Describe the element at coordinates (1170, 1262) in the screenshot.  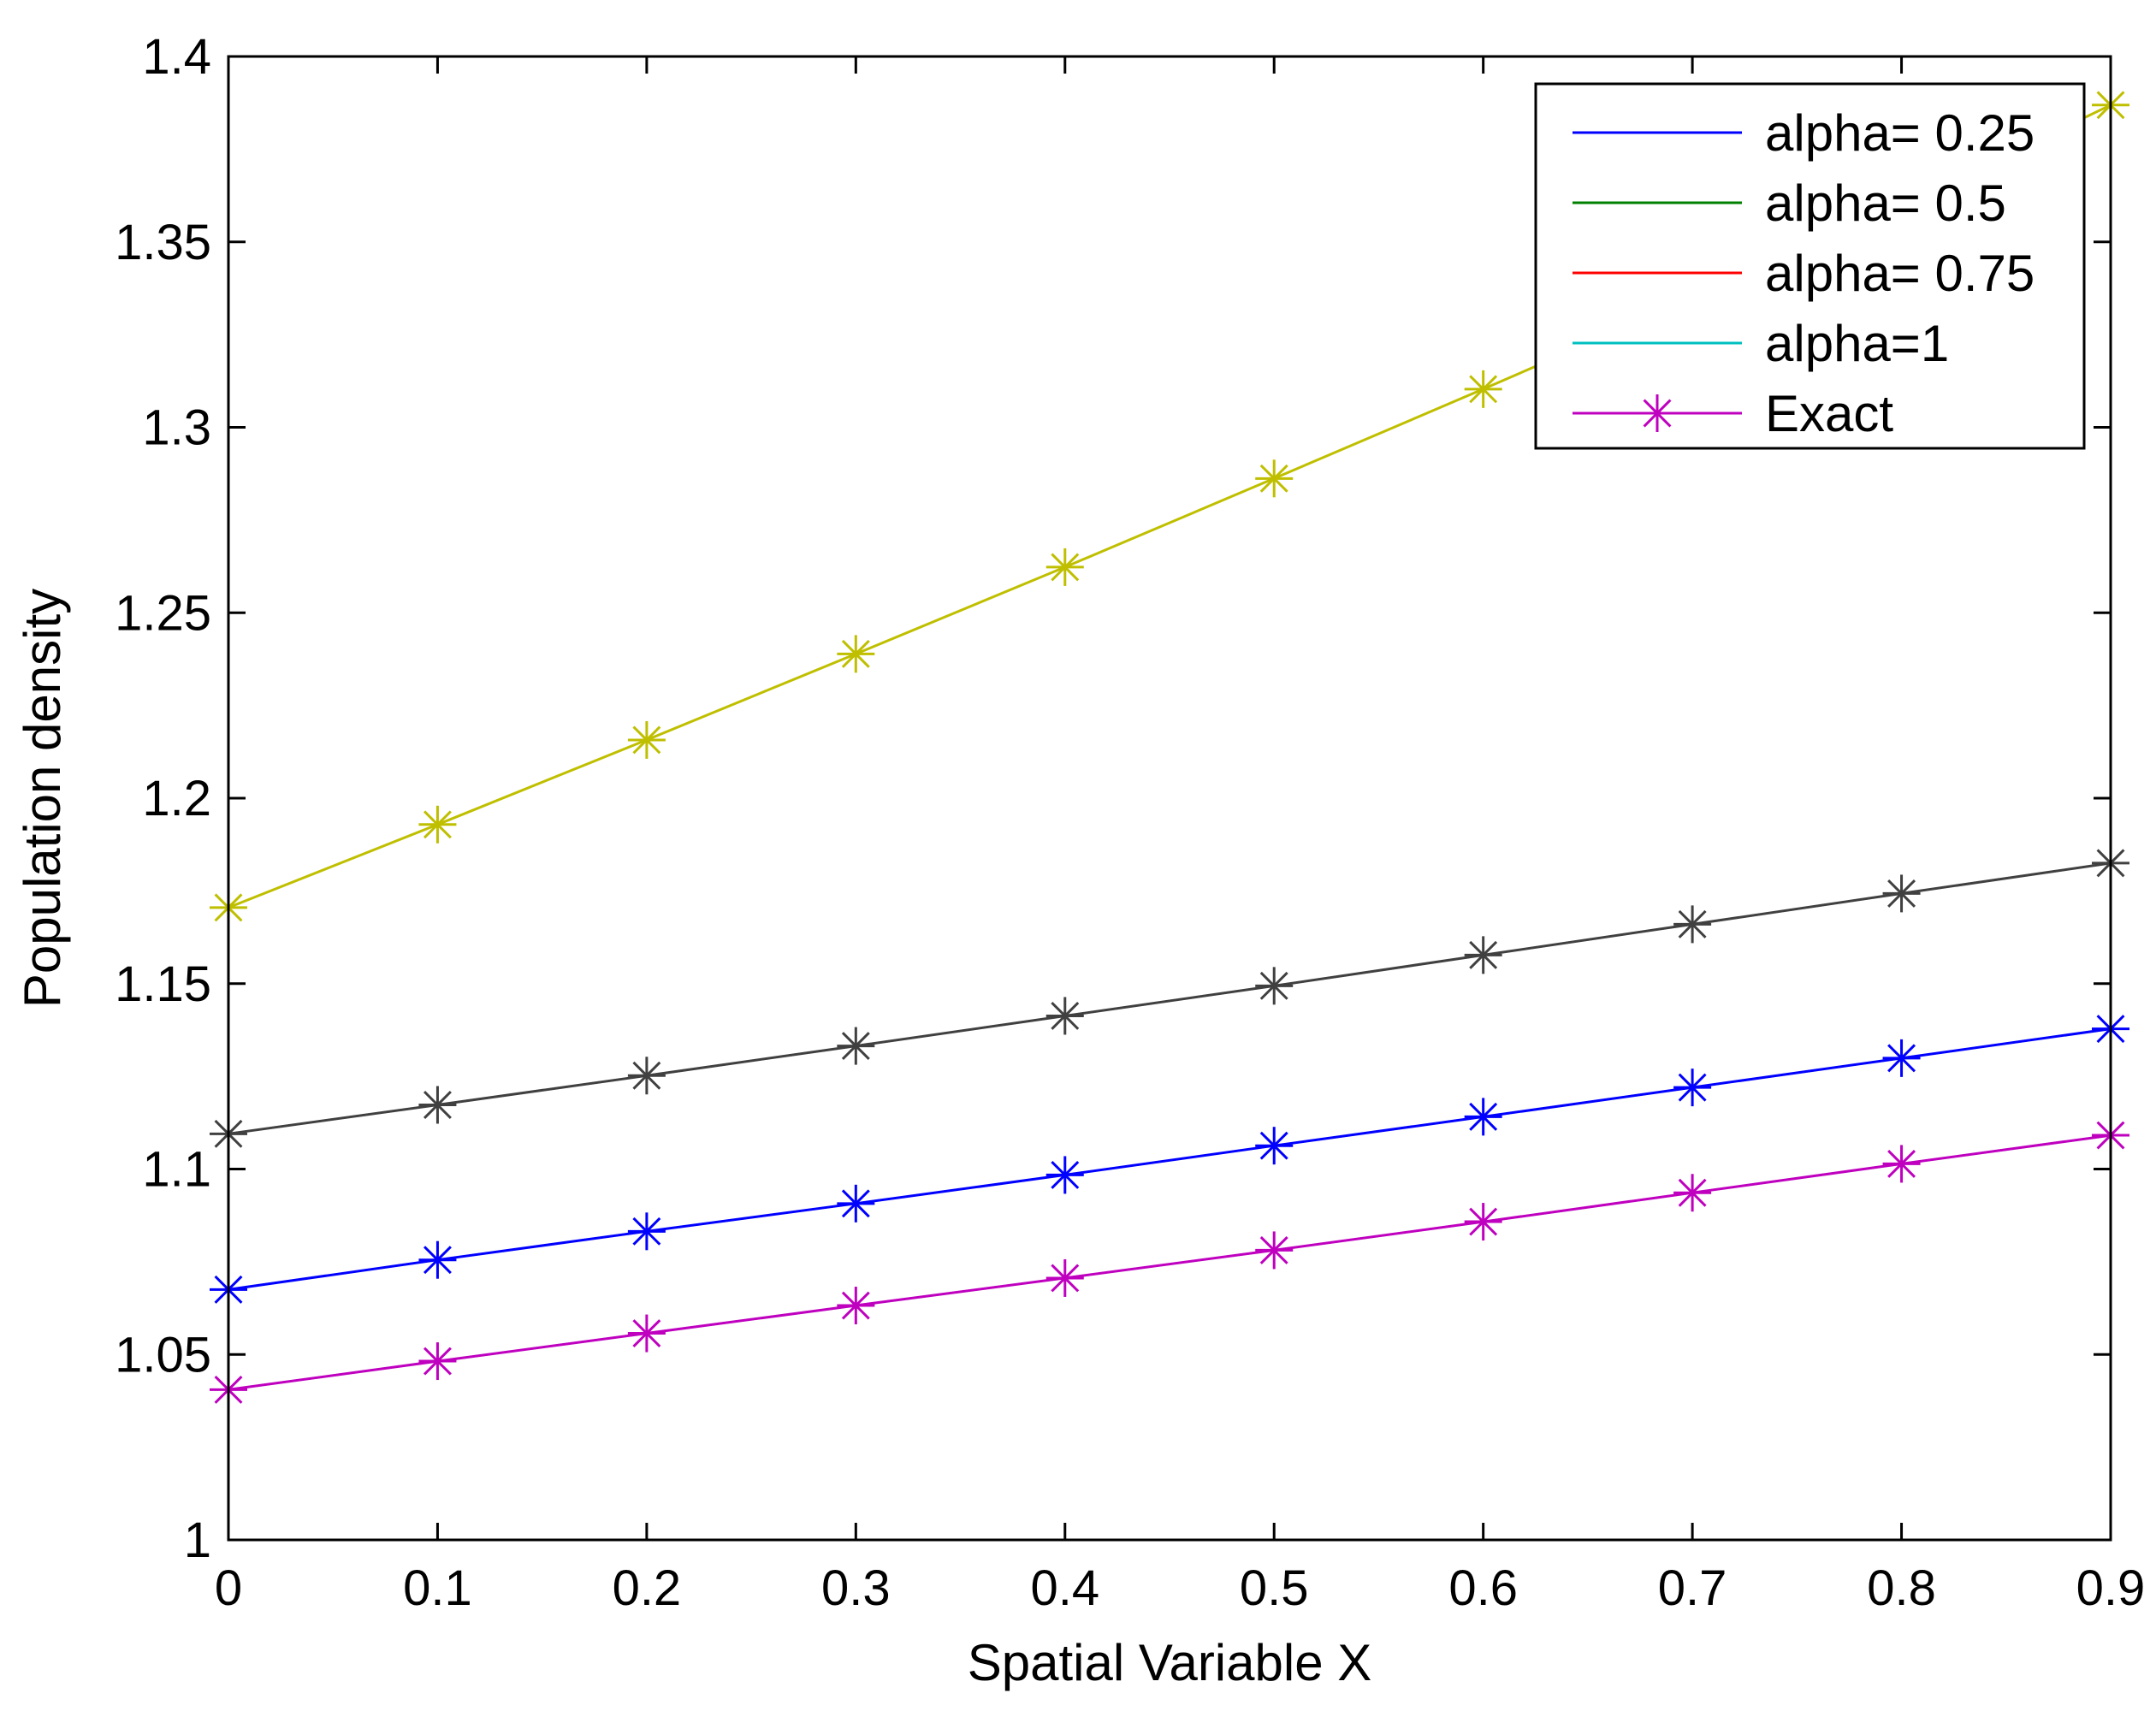
I see `series-4-line` at that location.